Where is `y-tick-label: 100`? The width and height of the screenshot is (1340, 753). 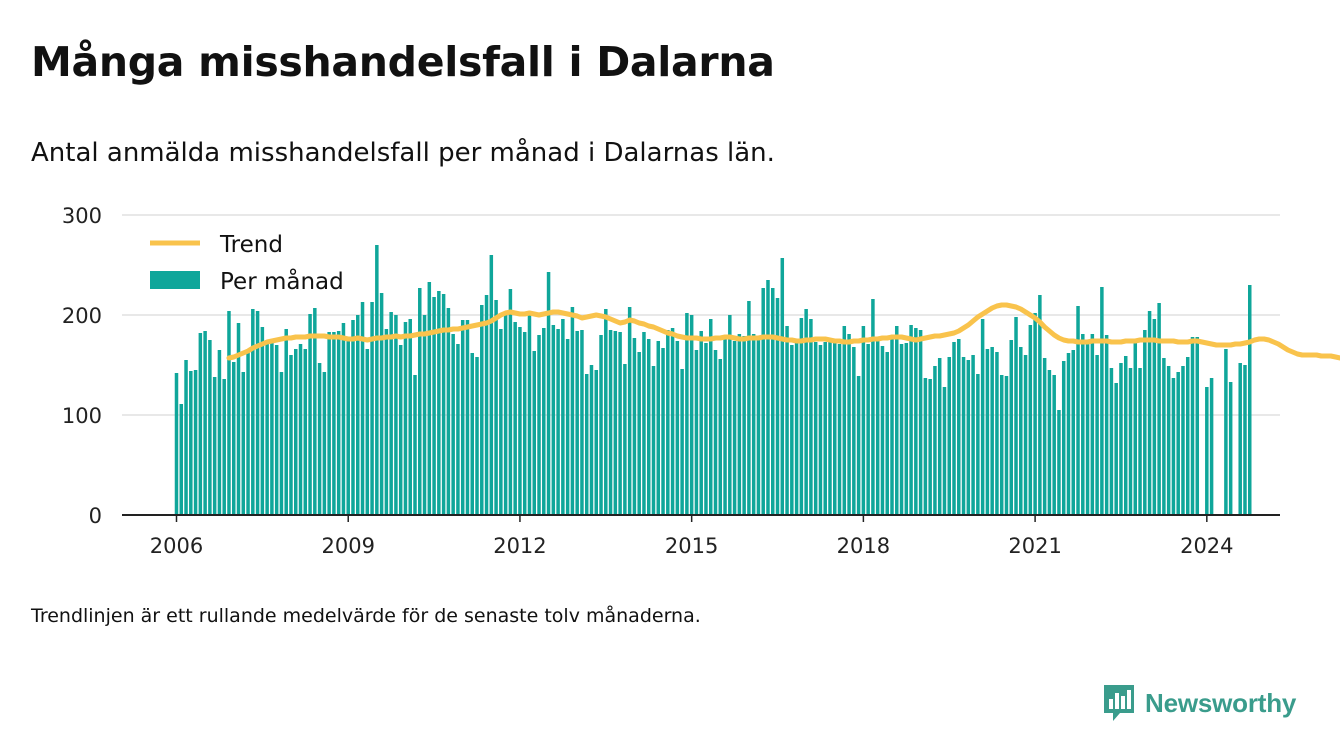
y-tick-label: 100 is located at coordinates (82, 416).